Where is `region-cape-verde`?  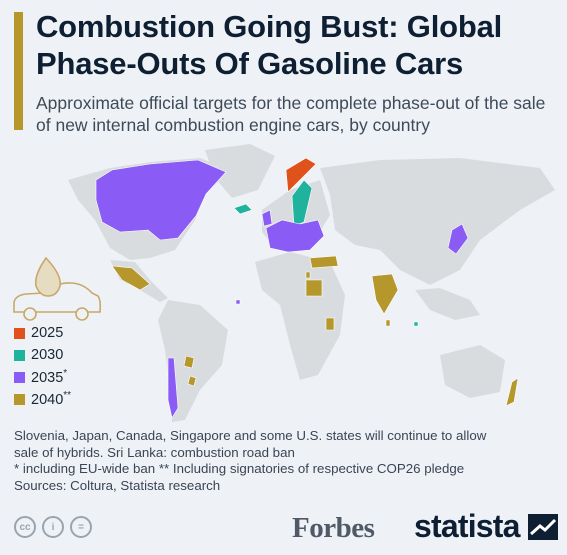
region-cape-verde is located at coordinates (238, 302).